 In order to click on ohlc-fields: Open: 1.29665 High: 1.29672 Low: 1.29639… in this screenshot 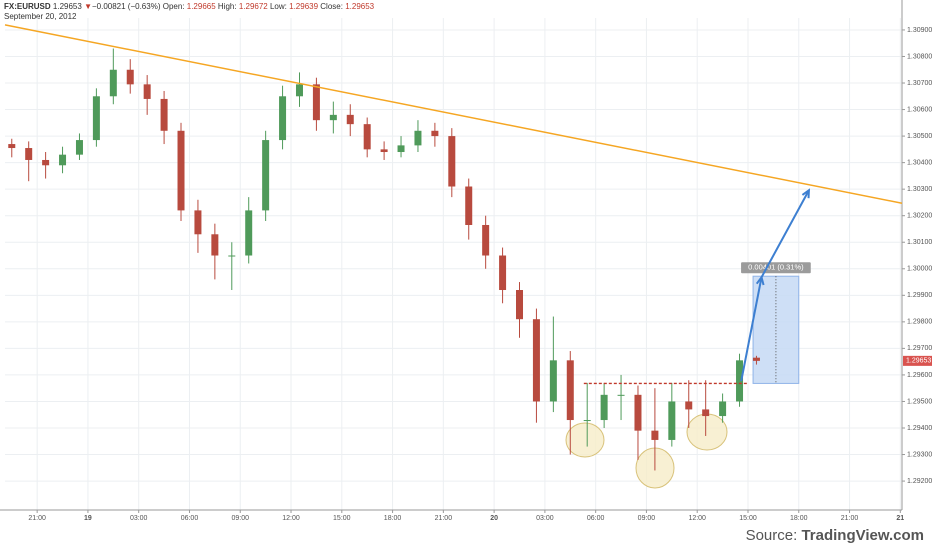, I will do `click(268, 6)`.